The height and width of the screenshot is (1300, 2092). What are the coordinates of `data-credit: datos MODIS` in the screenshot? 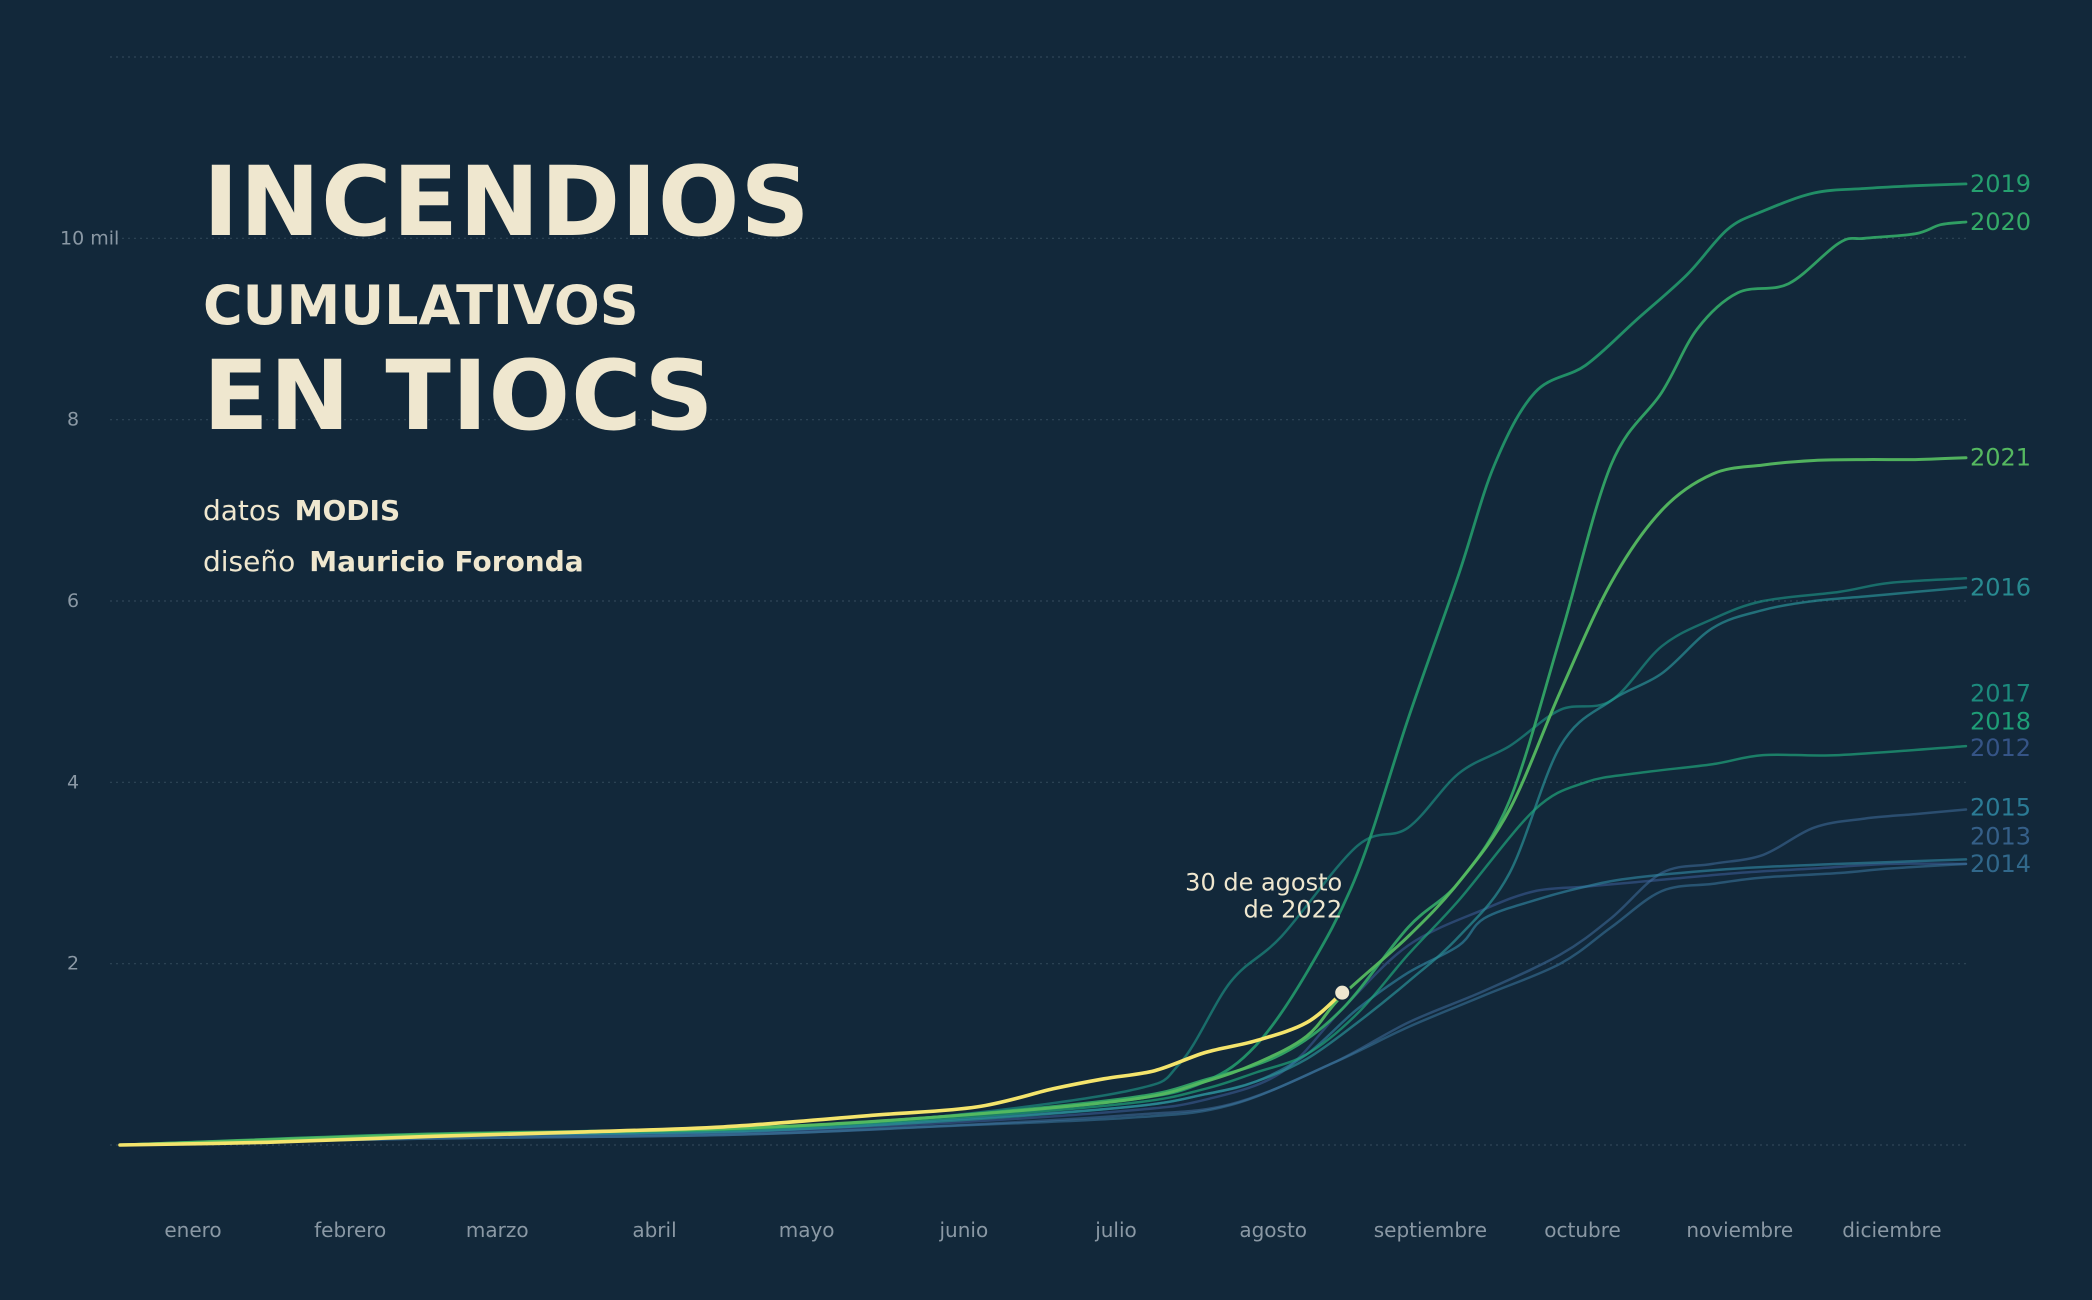 It's located at (393, 519).